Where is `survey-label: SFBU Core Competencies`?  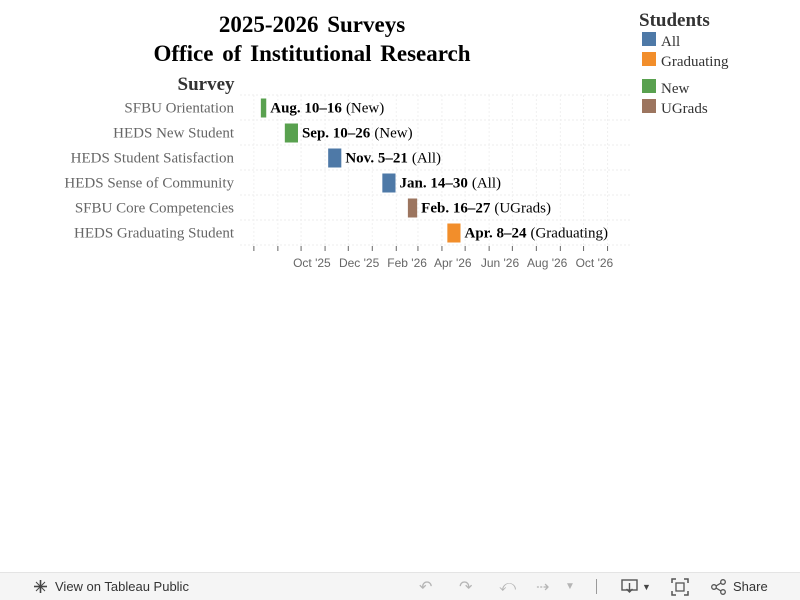
survey-label: SFBU Core Competencies is located at coordinates (154, 209).